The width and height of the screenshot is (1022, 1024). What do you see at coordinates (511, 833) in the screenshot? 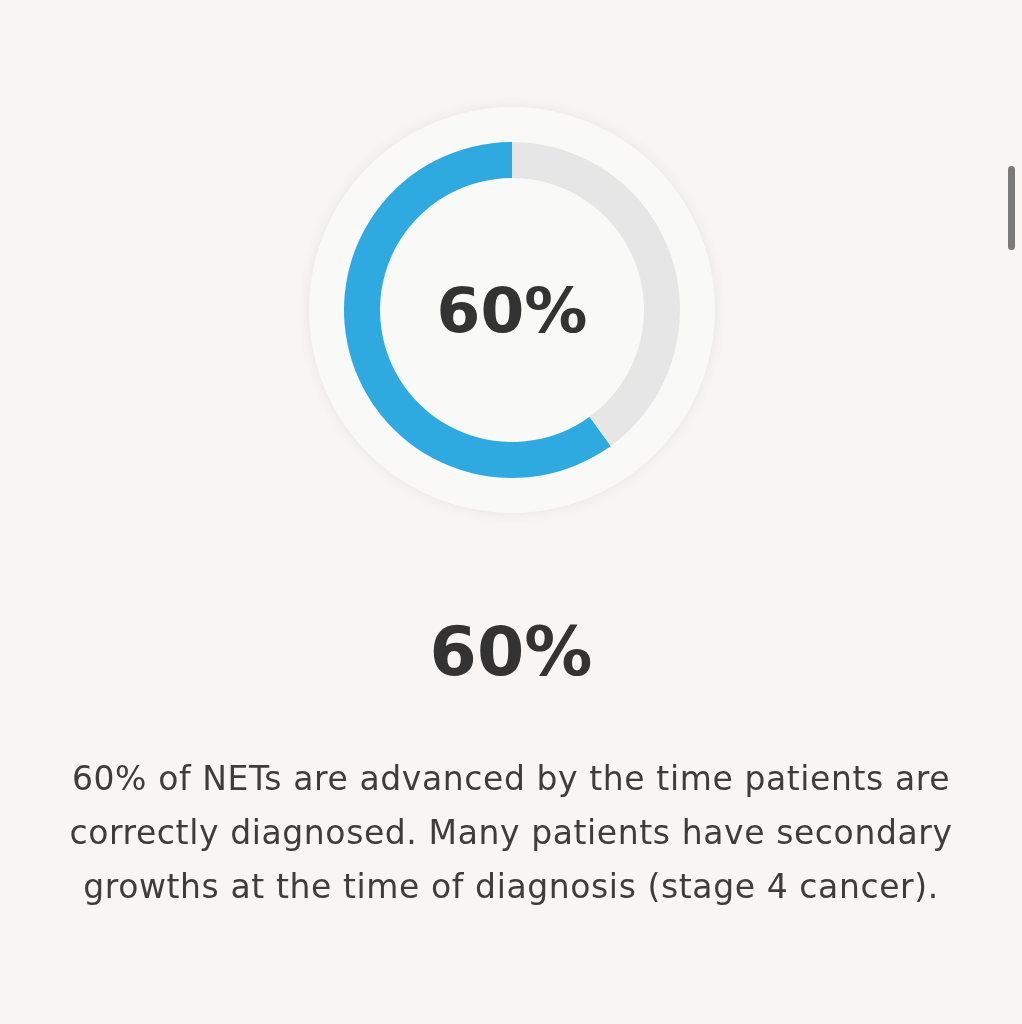
I see `text: 60% of NETs are advanced by the time patients are correctly diagnosed. Many patients have secondary growths at the time of diagnosis (stage 4 cancer).` at bounding box center [511, 833].